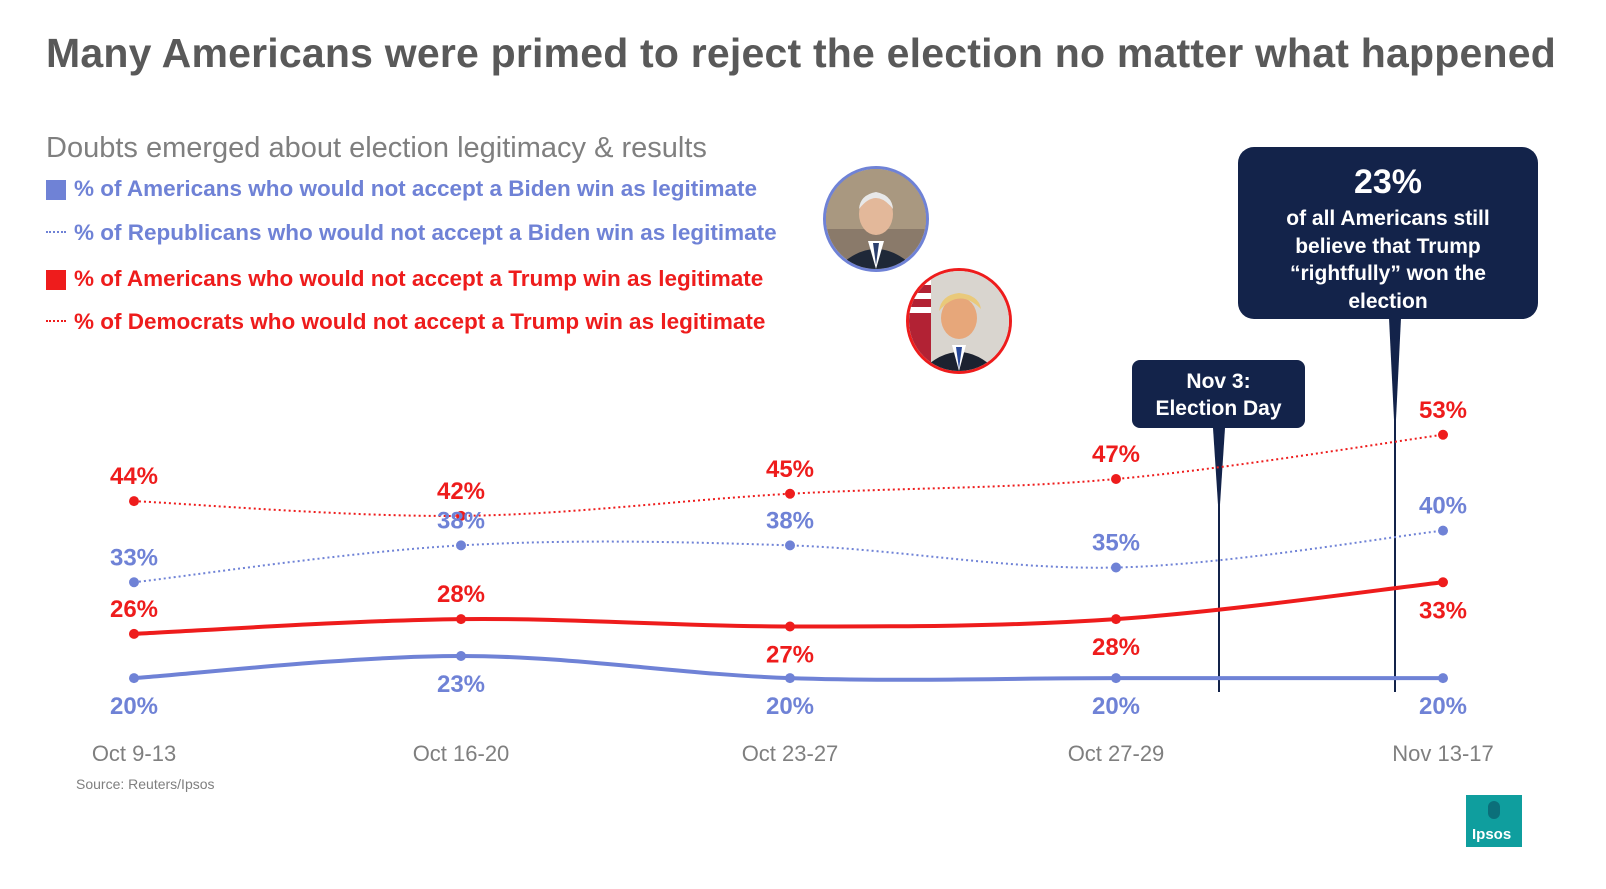  What do you see at coordinates (461, 491) in the screenshot?
I see `data-label-democrats-trump: 42%` at bounding box center [461, 491].